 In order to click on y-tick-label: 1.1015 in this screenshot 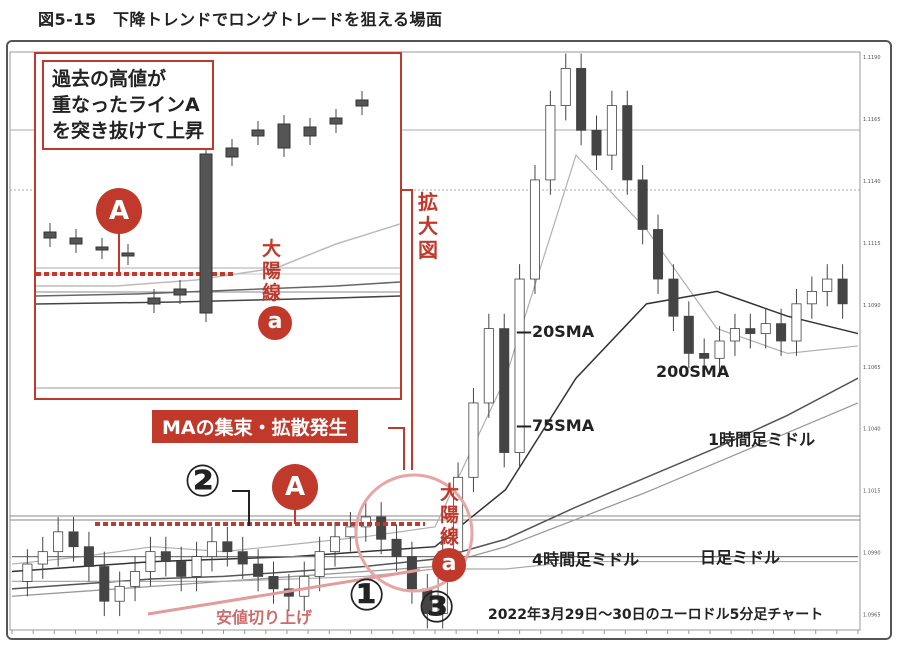, I will do `click(872, 492)`.